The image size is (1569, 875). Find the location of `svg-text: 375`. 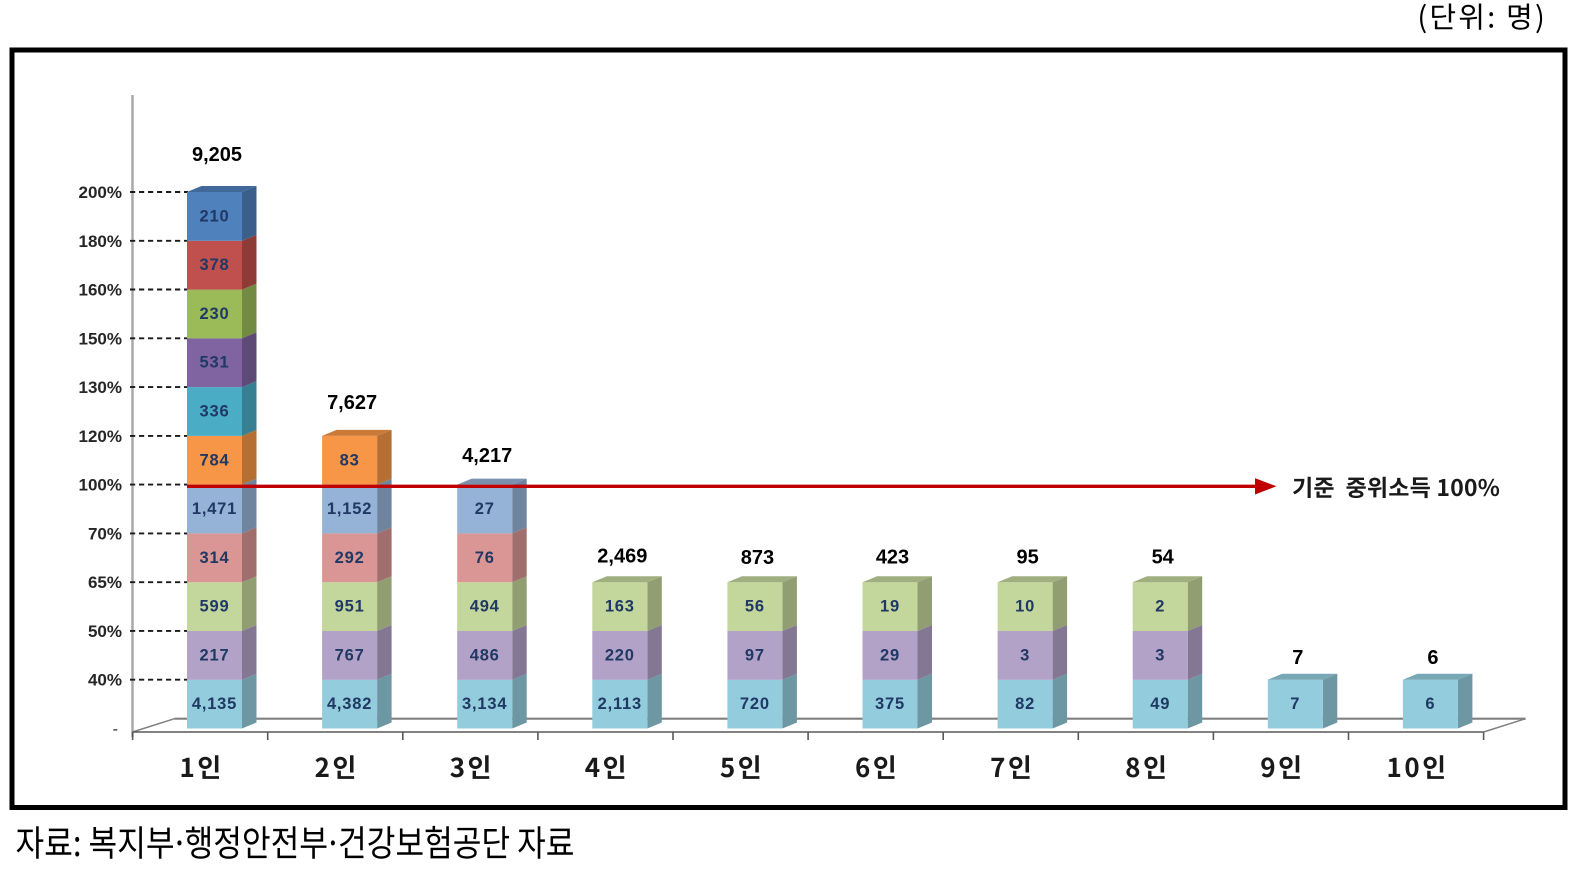

svg-text: 375 is located at coordinates (890, 704).